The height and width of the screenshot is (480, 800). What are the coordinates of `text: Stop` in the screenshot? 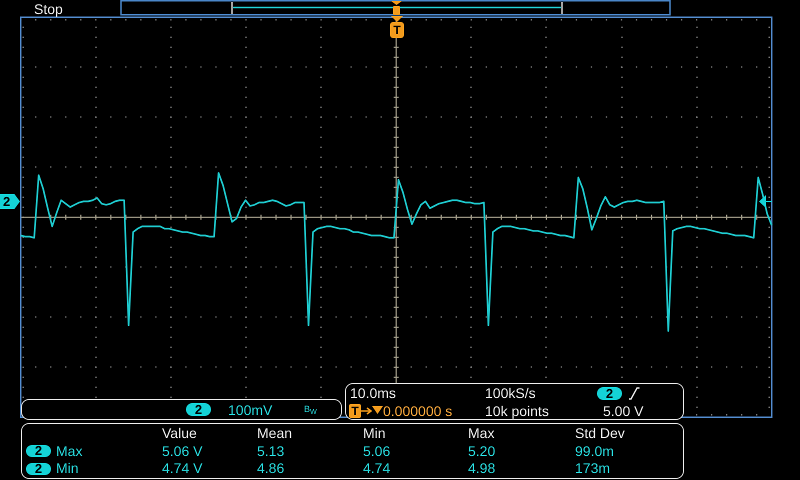 It's located at (48, 9).